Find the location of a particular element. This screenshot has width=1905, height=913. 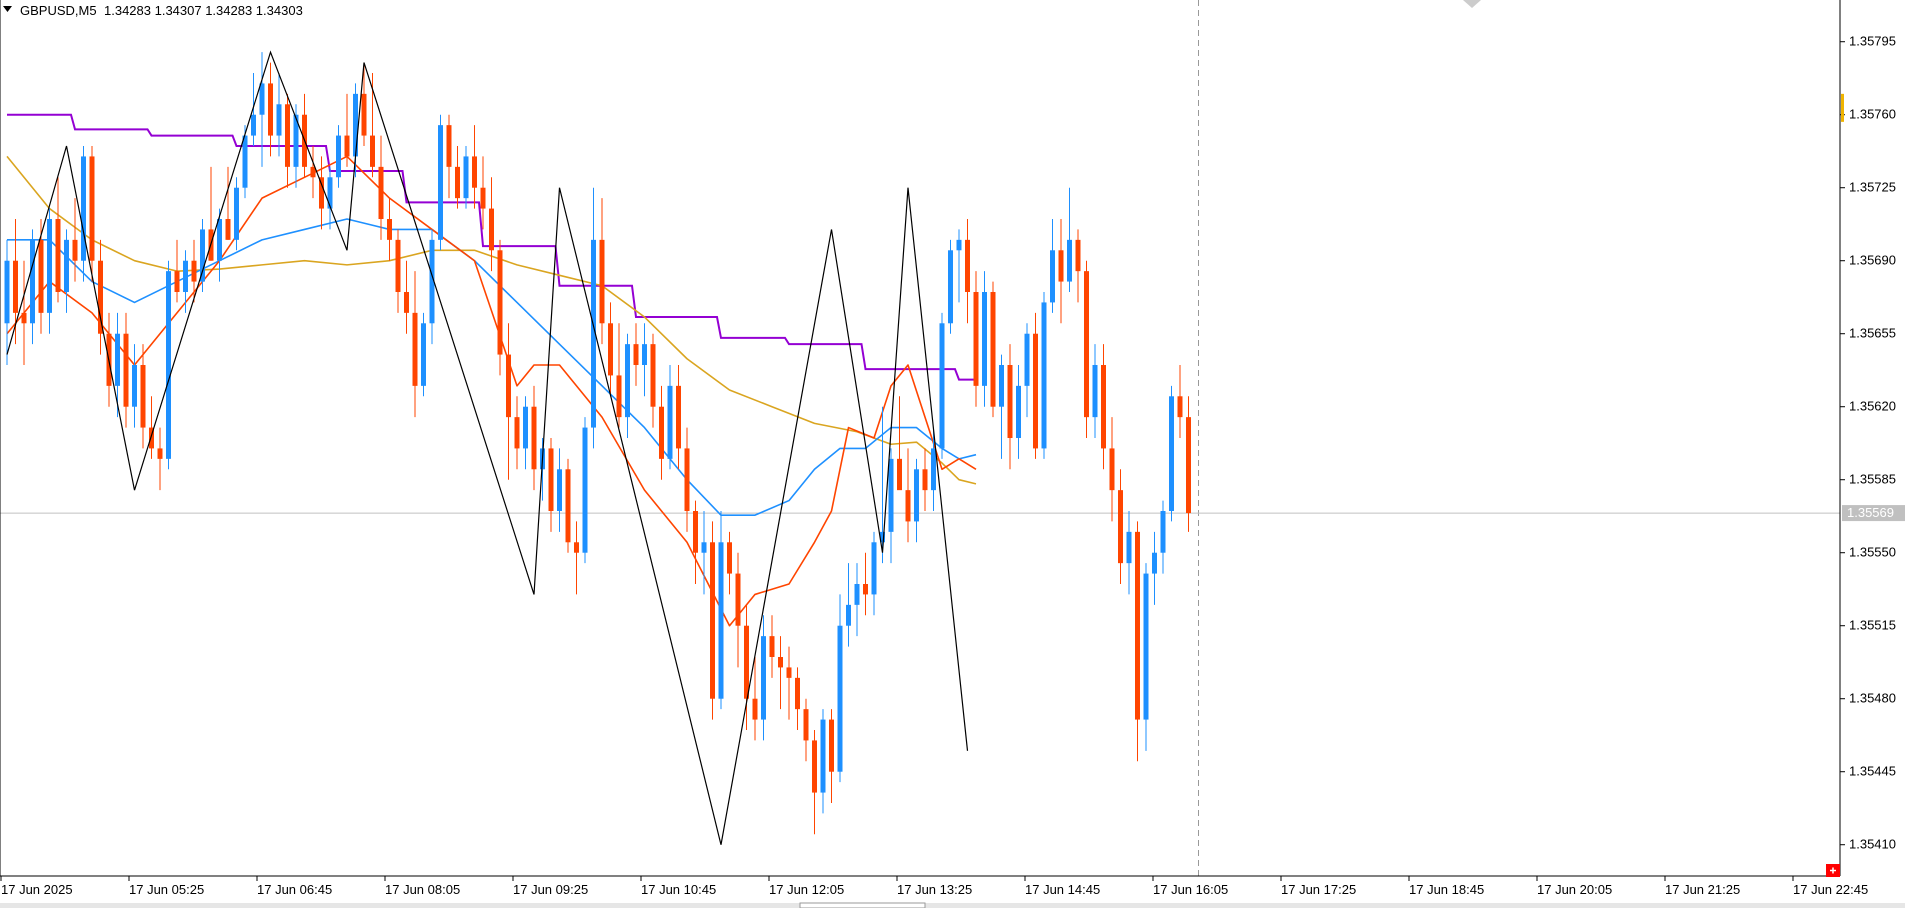

scrollbar-track is located at coordinates (952, 905).